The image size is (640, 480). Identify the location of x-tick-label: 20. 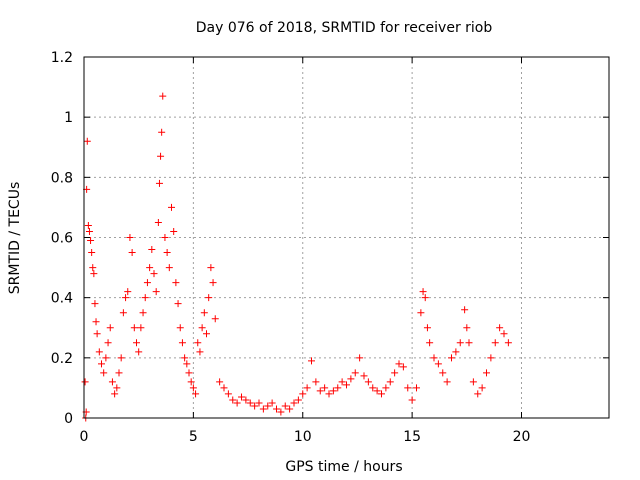
(522, 437).